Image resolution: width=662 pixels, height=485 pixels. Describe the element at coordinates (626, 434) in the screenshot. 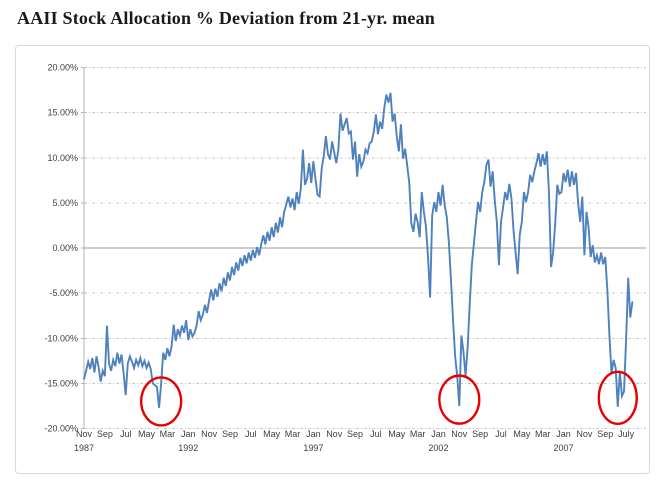

I see `x-axis-month-label: July` at that location.